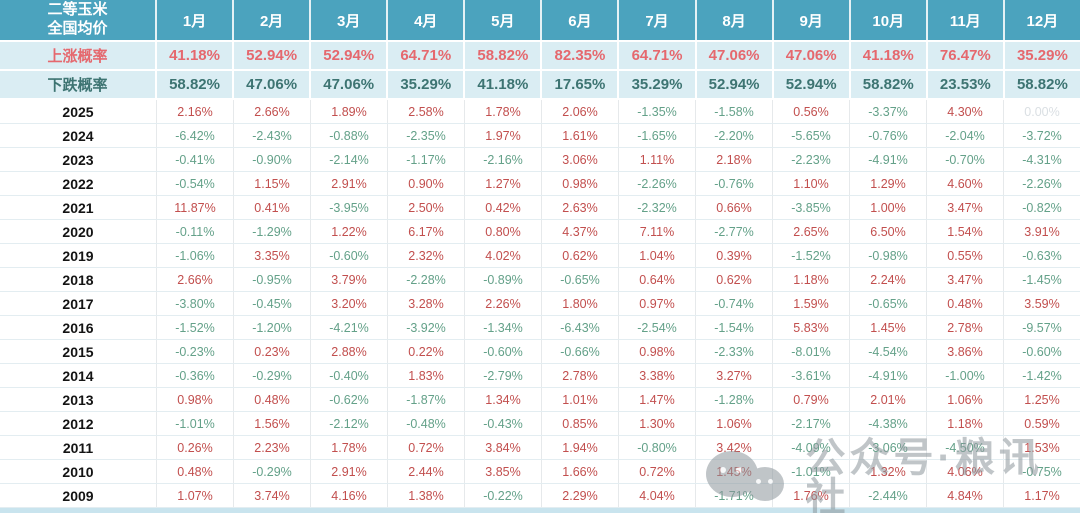 This screenshot has width=1080, height=513. What do you see at coordinates (426, 303) in the screenshot?
I see `month-change-value: 3.28%` at bounding box center [426, 303].